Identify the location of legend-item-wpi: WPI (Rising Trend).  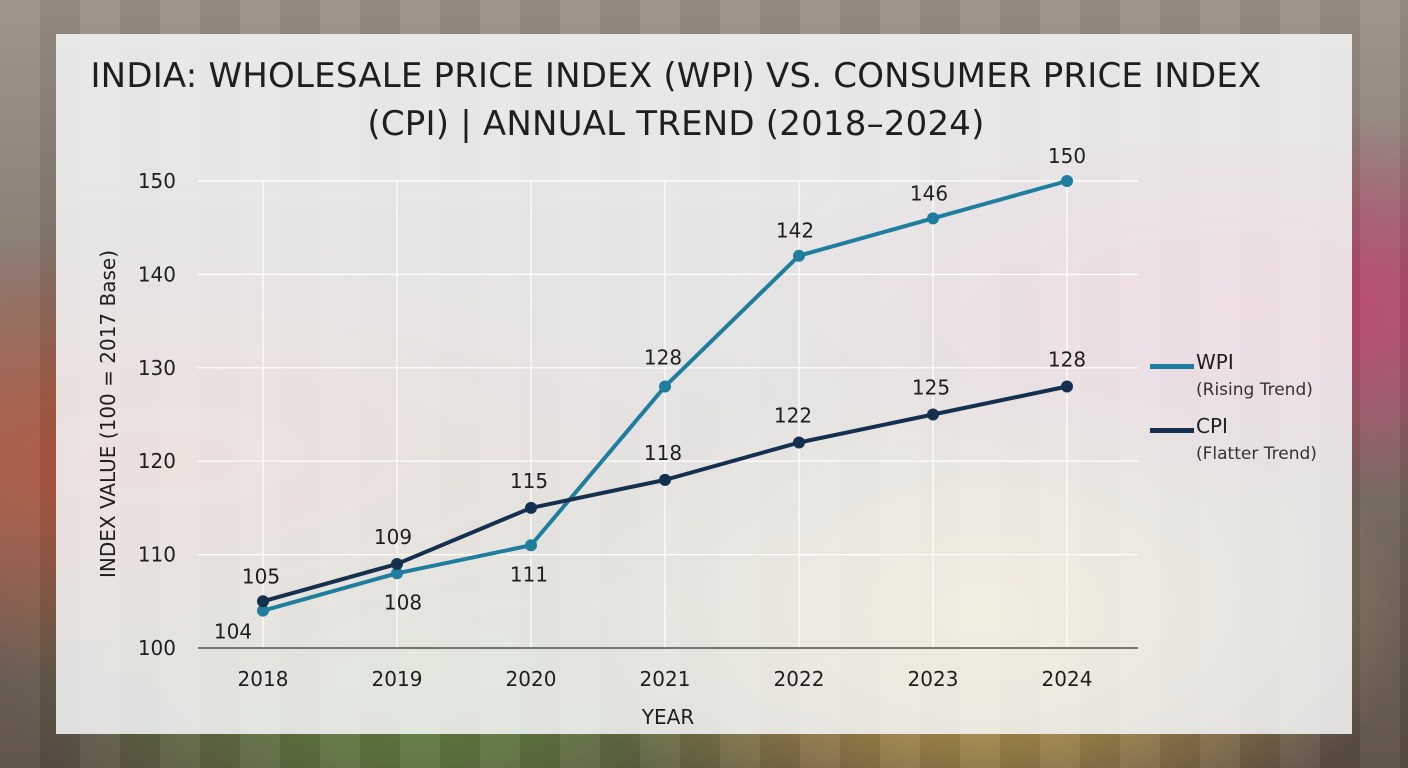
(1250, 382).